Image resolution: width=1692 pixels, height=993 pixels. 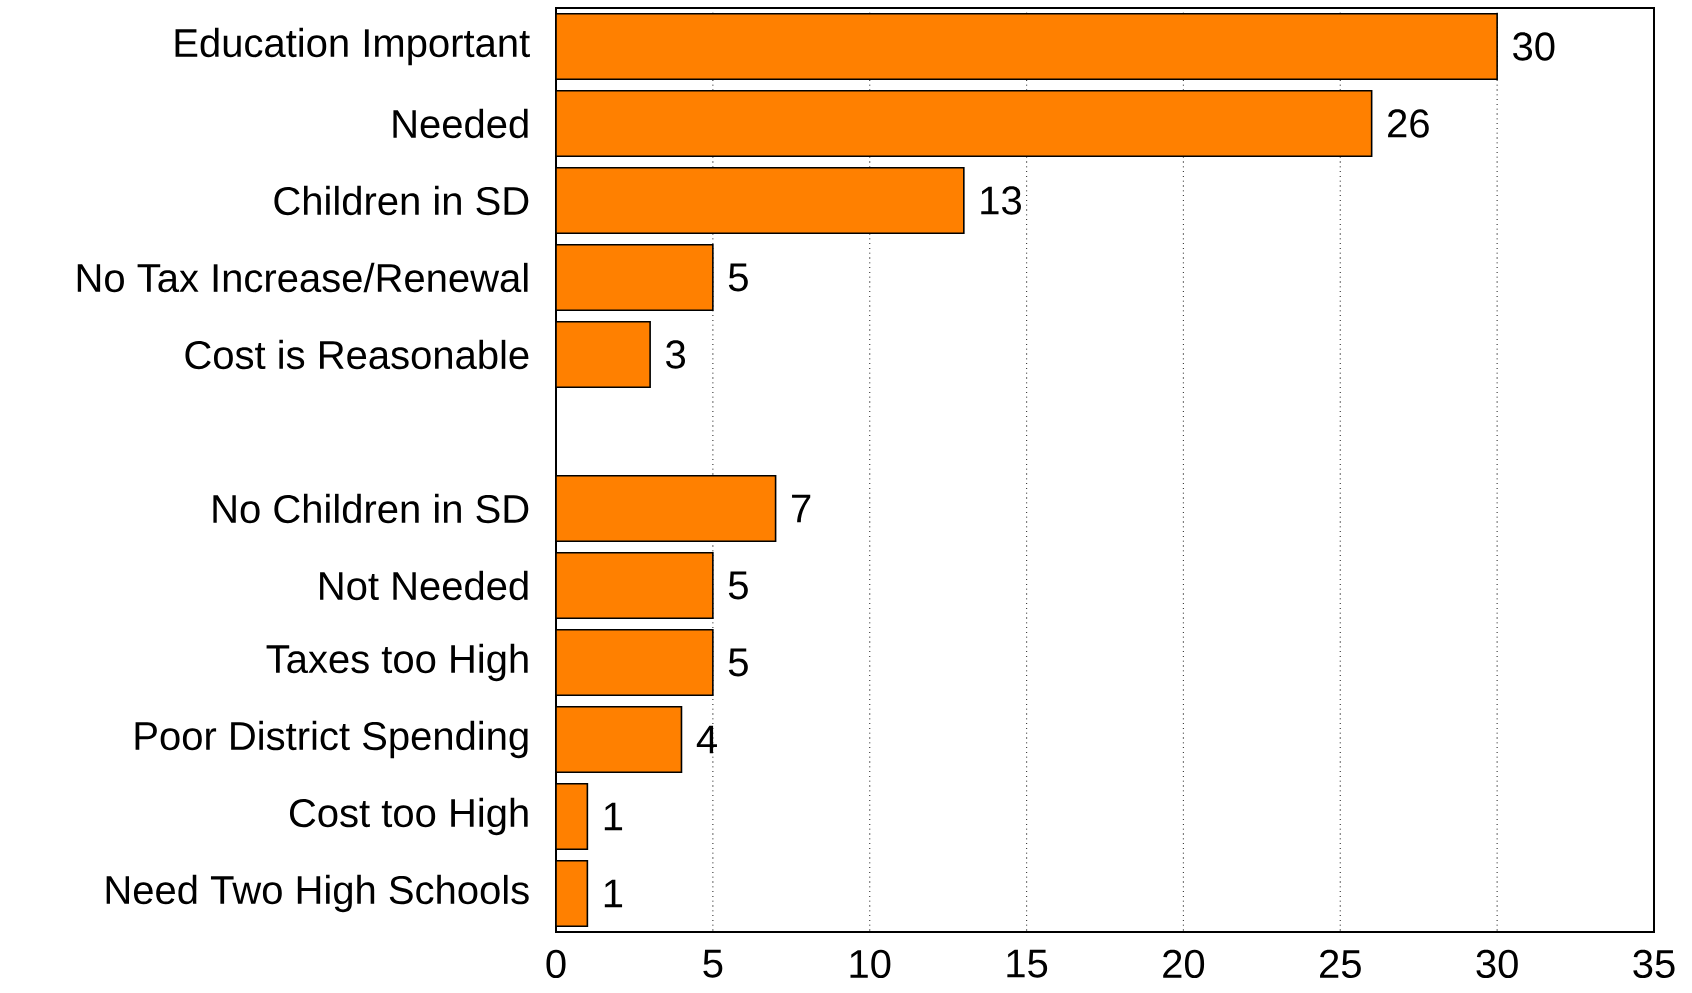 What do you see at coordinates (1408, 123) in the screenshot?
I see `data-label: 26` at bounding box center [1408, 123].